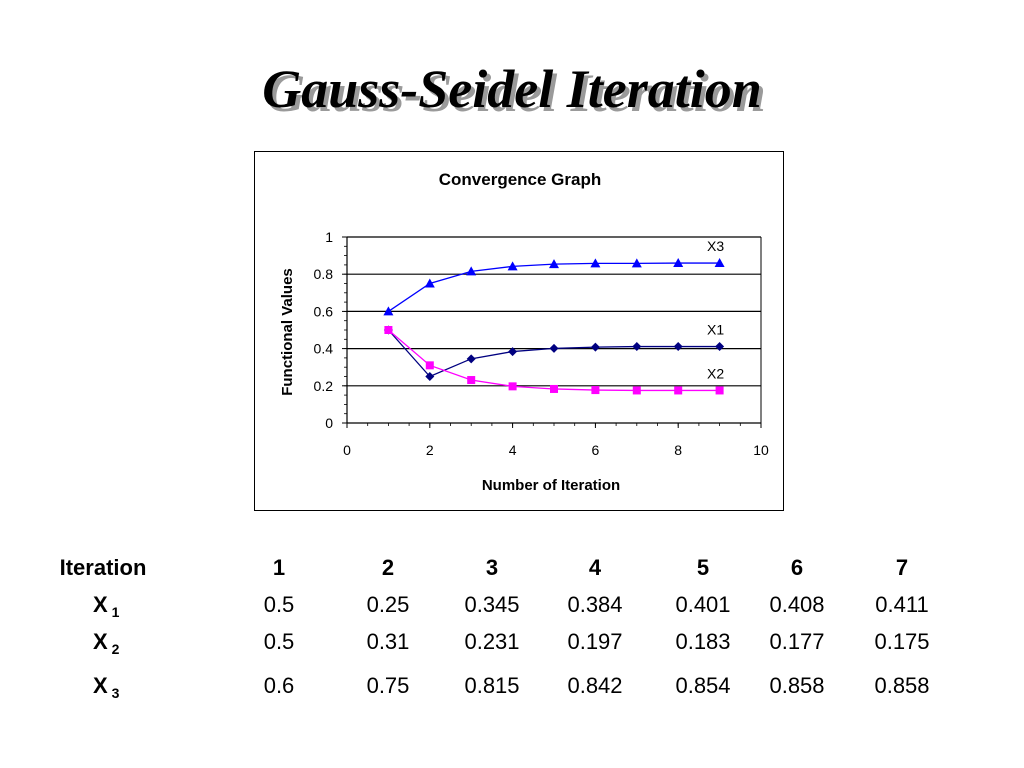 Image resolution: width=1024 pixels, height=768 pixels. Describe the element at coordinates (703, 685) in the screenshot. I see `table-cell: 0.854` at that location.